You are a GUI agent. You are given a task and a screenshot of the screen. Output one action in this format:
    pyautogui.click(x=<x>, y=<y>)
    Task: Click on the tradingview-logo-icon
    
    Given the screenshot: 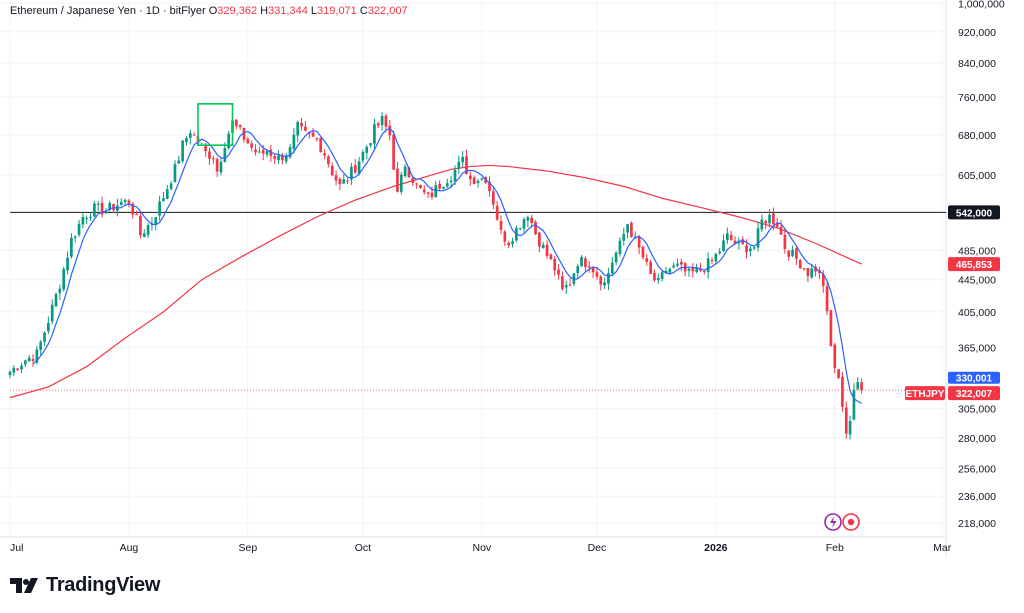 What is the action you would take?
    pyautogui.click(x=24, y=585)
    